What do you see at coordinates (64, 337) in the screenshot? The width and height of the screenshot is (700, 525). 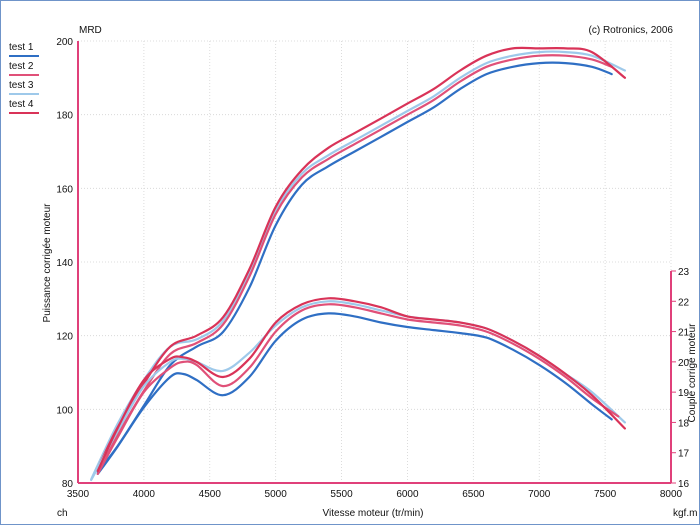 I see `y-left-tick-label: 120` at bounding box center [64, 337].